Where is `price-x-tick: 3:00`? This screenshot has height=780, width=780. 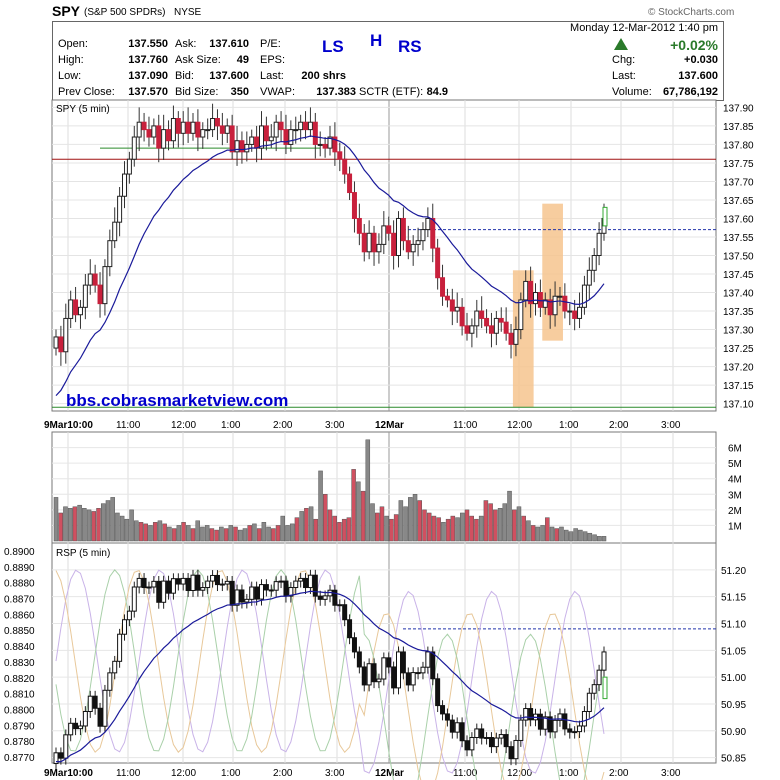 price-x-tick: 3:00 is located at coordinates (335, 425).